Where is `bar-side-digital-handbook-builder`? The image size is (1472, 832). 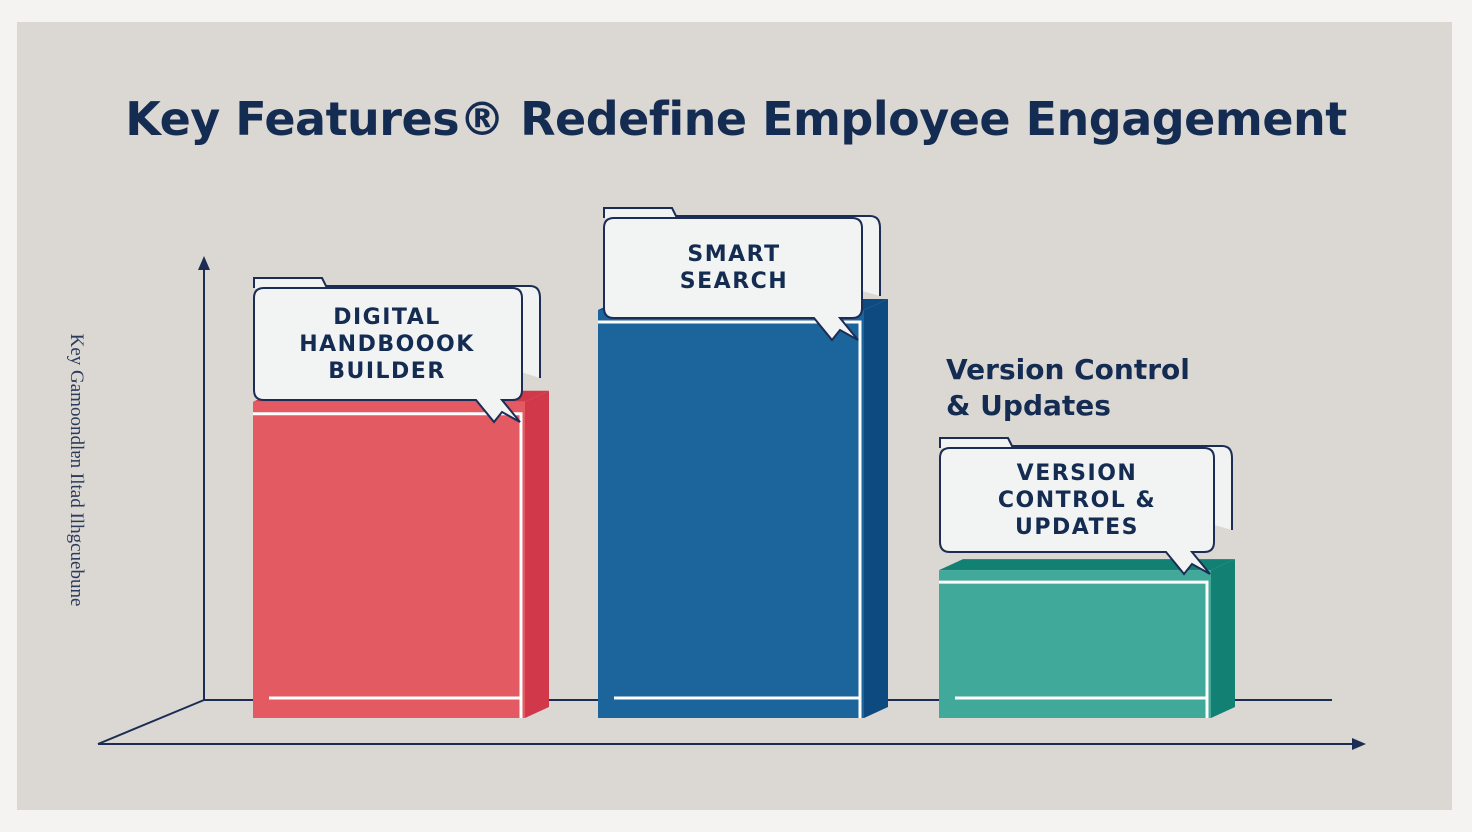 bar-side-digital-handbook-builder is located at coordinates (537, 554).